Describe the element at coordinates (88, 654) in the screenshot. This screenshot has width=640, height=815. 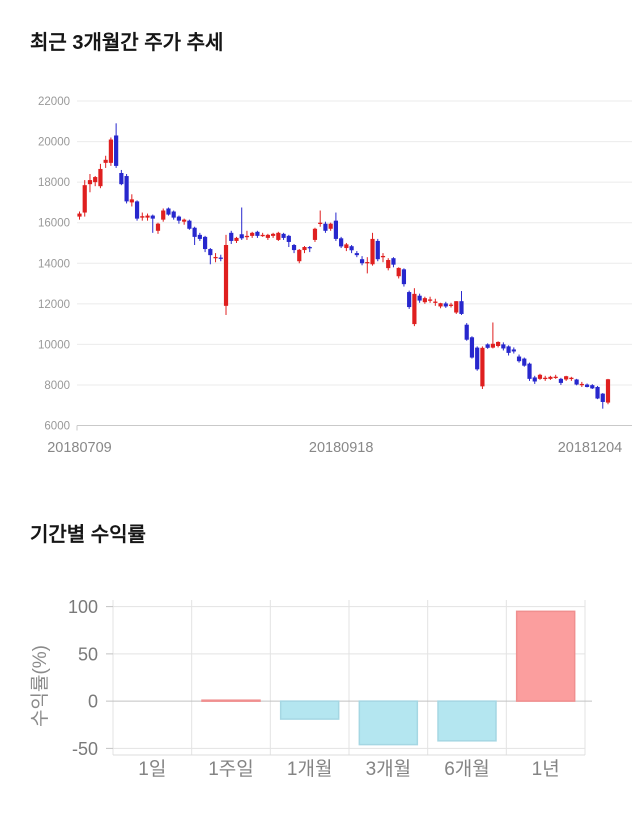
I see `y-axis-tick-label: 50` at that location.